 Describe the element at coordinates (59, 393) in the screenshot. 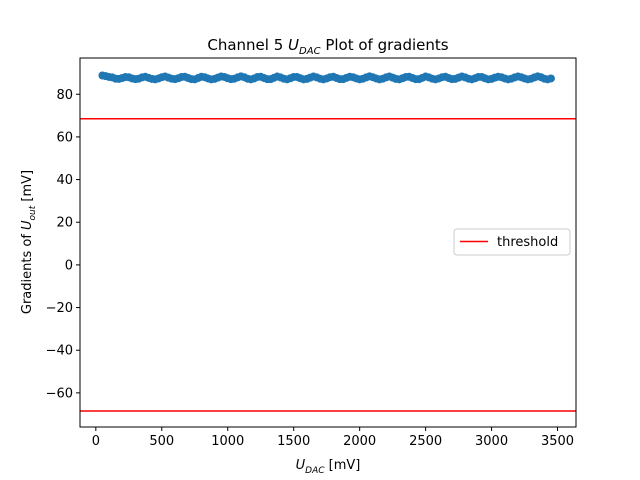

I see `y-tick-label: −60` at that location.